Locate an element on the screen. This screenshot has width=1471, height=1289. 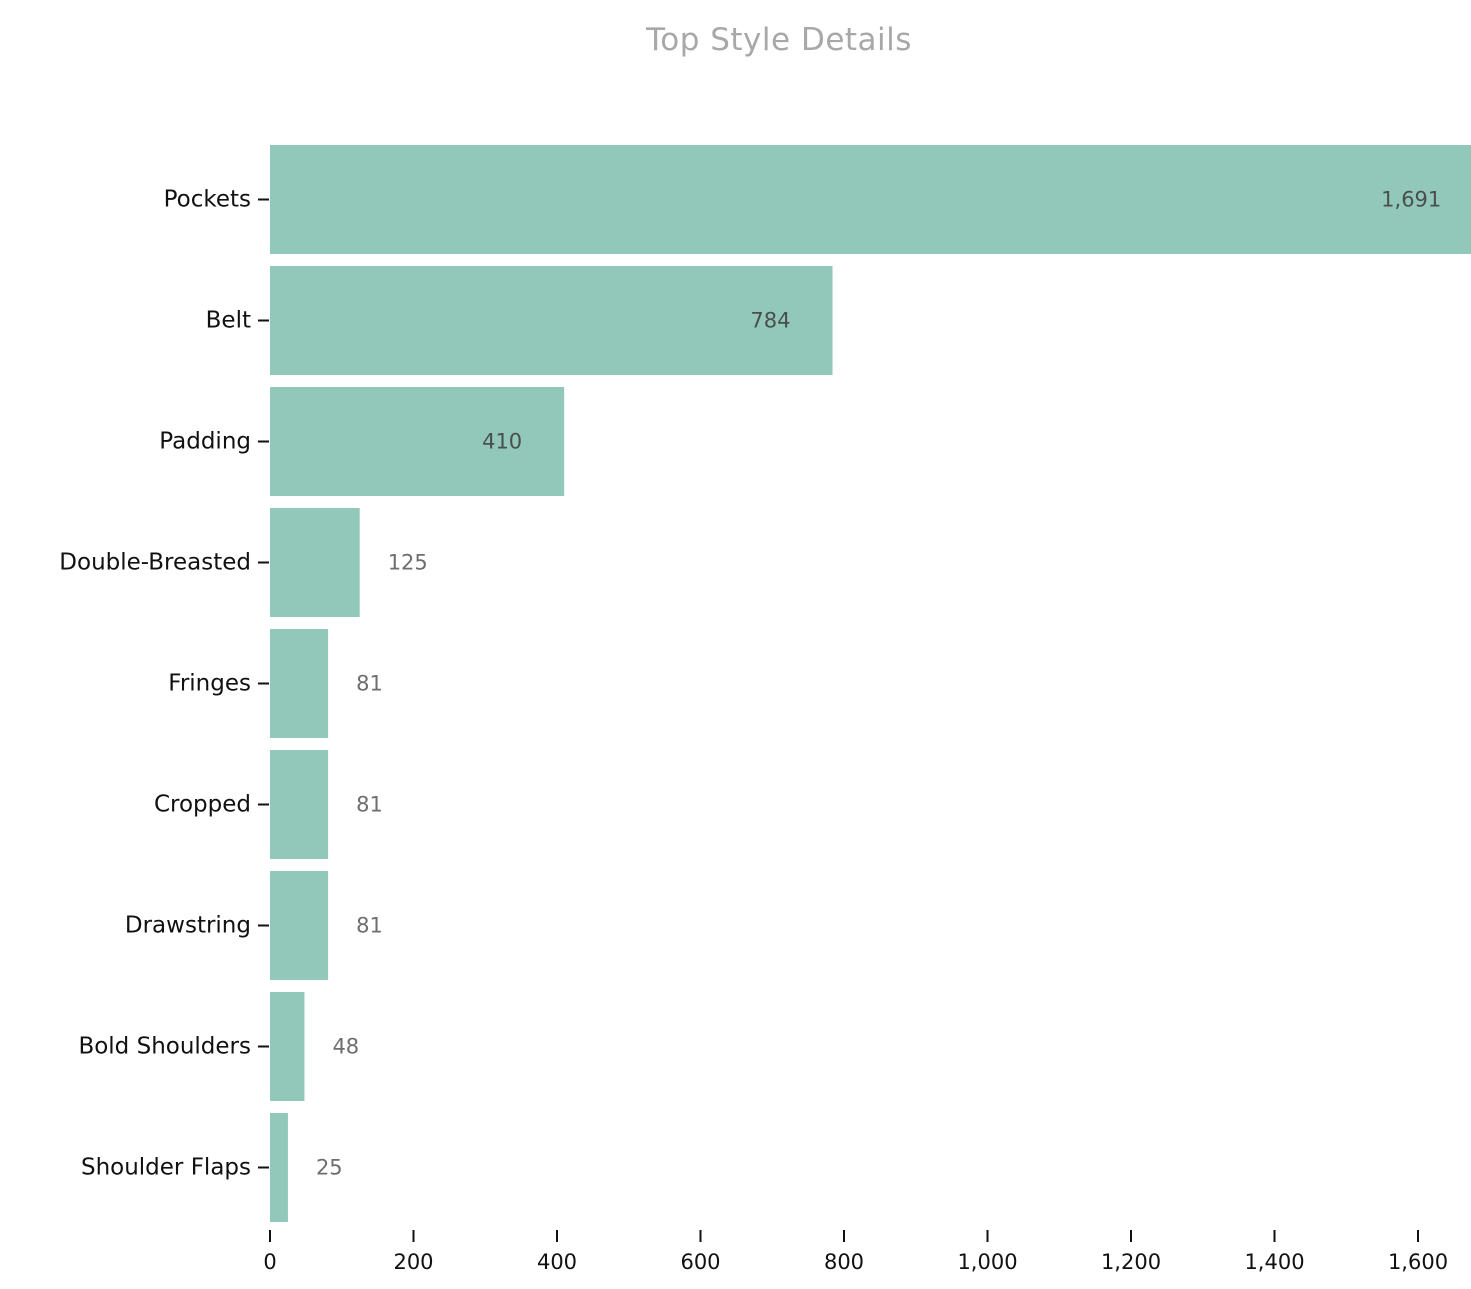
category-label: Pockets is located at coordinates (207, 200).